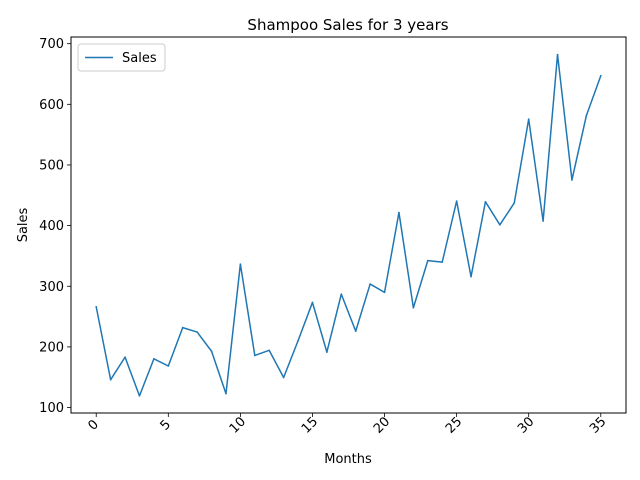  Describe the element at coordinates (348, 459) in the screenshot. I see `x-axis-label: Months` at that location.